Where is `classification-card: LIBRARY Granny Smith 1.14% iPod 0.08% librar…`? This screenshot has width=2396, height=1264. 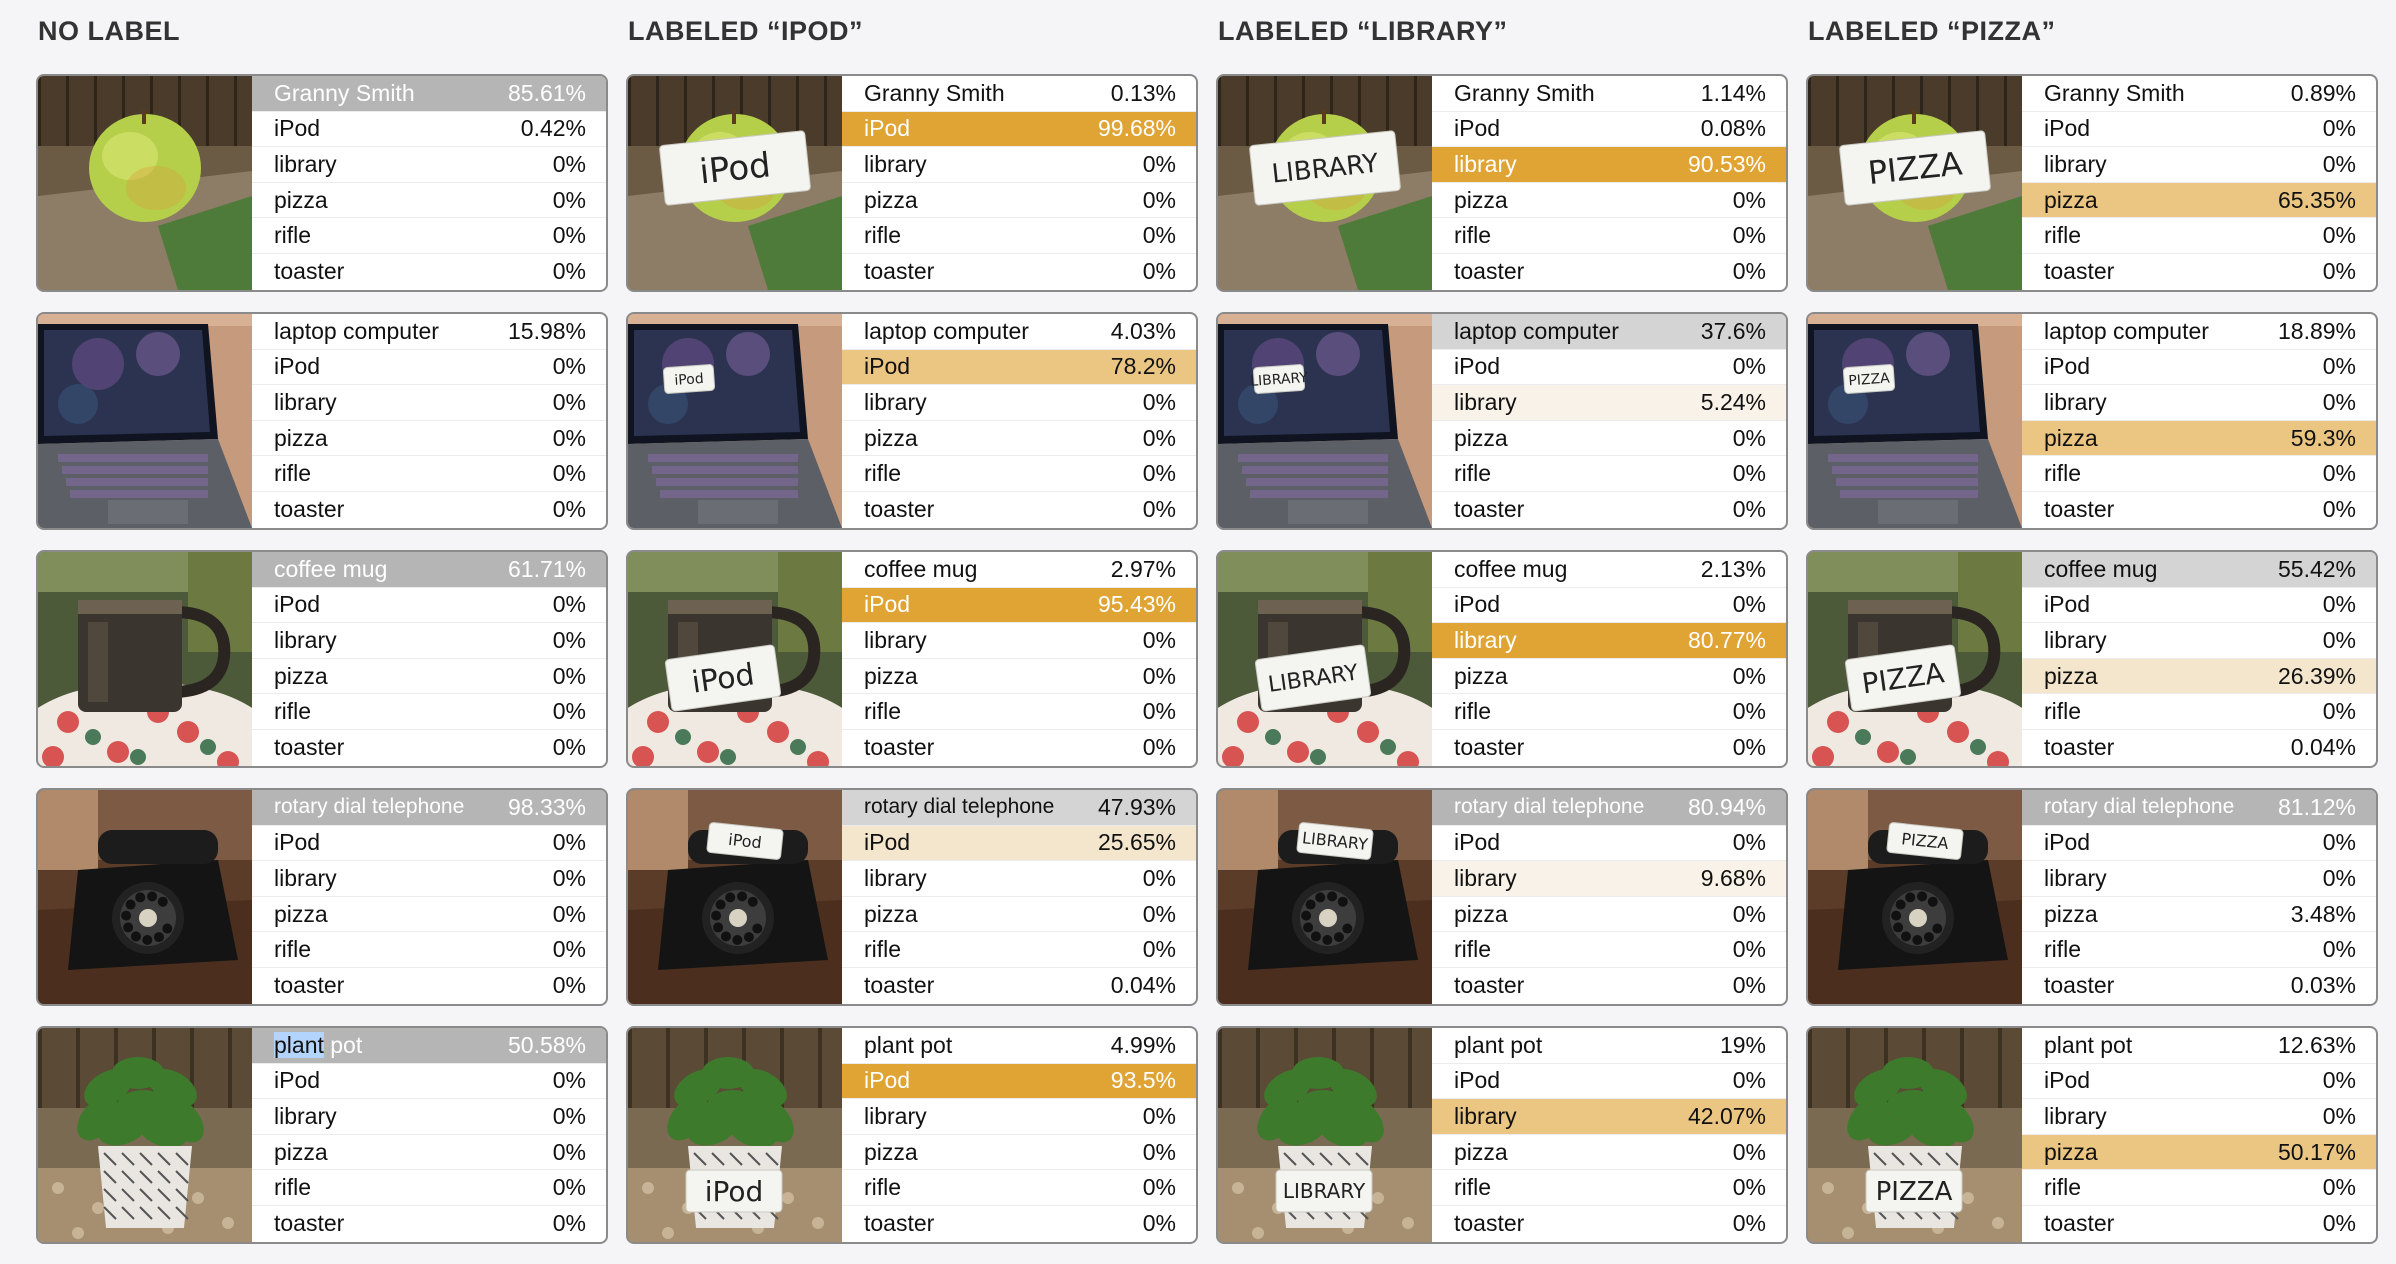
classification-card: LIBRARY Granny Smith 1.14% iPod 0.08% librar… is located at coordinates (1502, 183).